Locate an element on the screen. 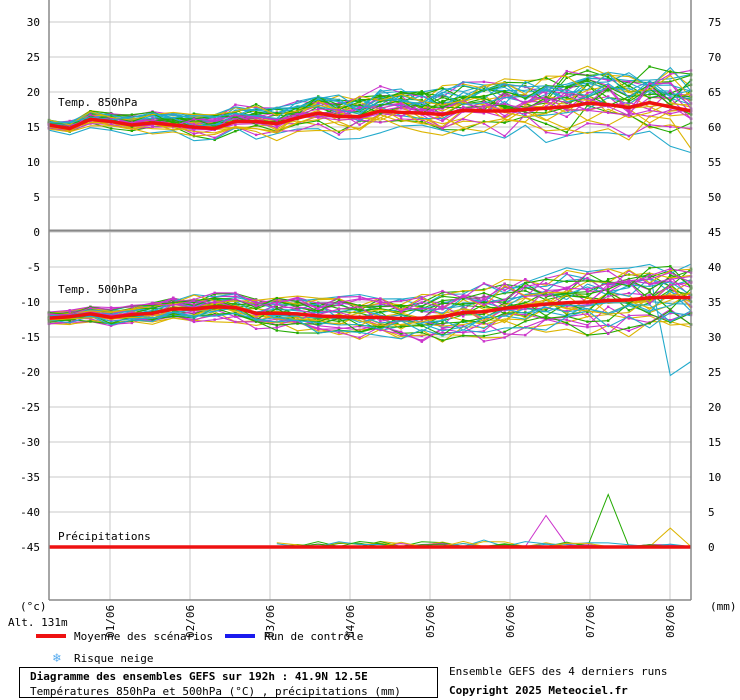 Image resolution: width=740 pixels, height=700 pixels. legend-mean-label: Moyenne des scénarios is located at coordinates (143, 636).